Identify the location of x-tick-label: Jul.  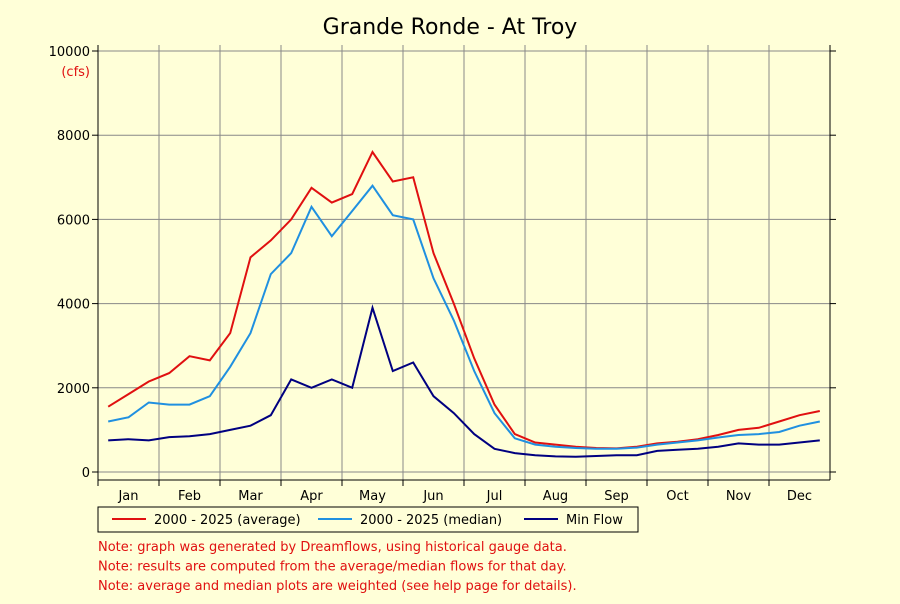
(494, 496).